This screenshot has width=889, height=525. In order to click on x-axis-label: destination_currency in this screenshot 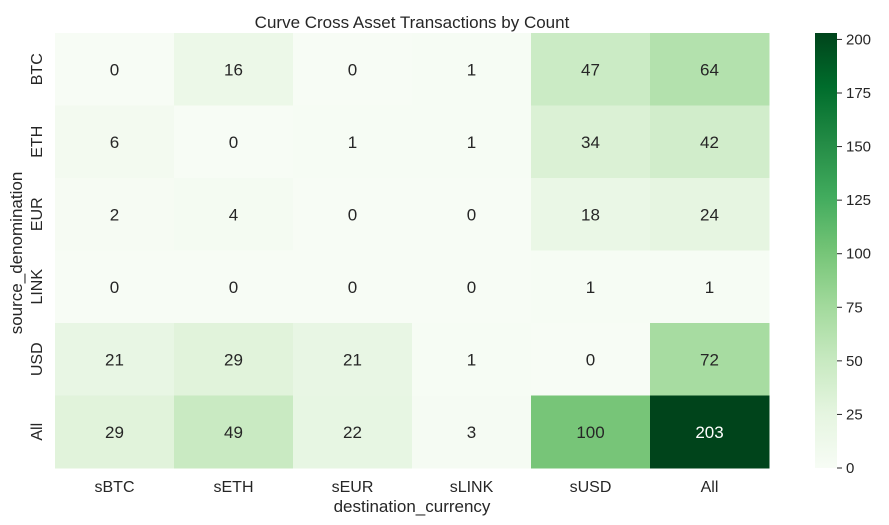, I will do `click(412, 506)`.